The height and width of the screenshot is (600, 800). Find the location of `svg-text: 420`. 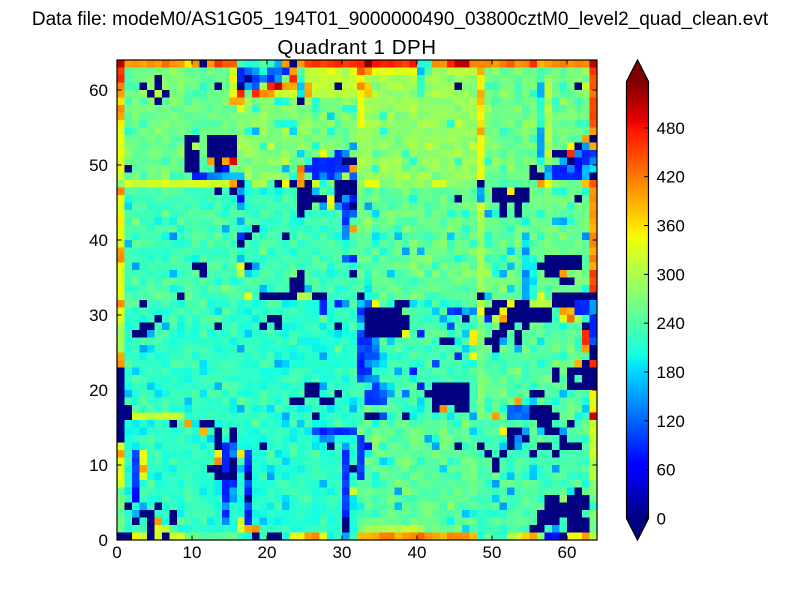

svg-text: 420 is located at coordinates (671, 177).